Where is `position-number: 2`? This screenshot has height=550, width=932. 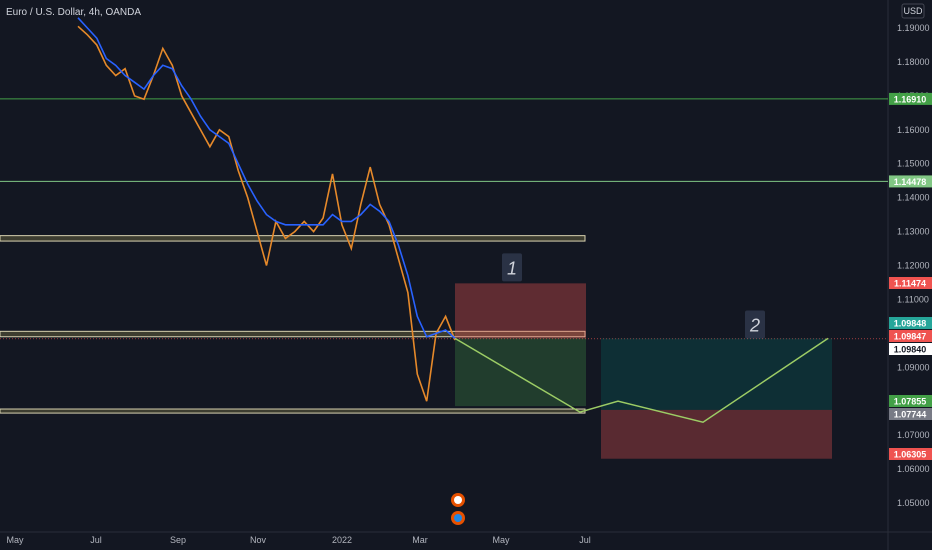 position-number: 2 is located at coordinates (754, 325).